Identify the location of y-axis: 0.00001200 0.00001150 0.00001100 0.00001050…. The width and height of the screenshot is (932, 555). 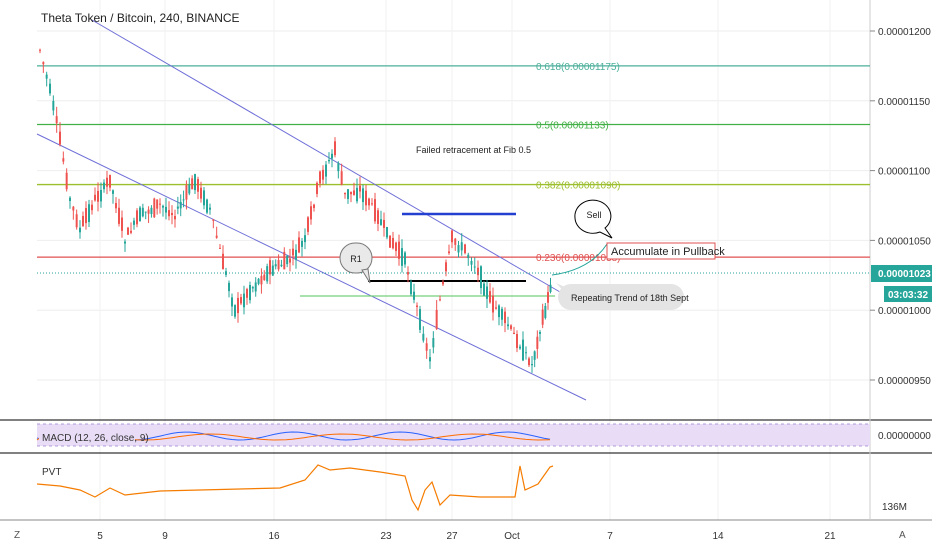
(900, 207).